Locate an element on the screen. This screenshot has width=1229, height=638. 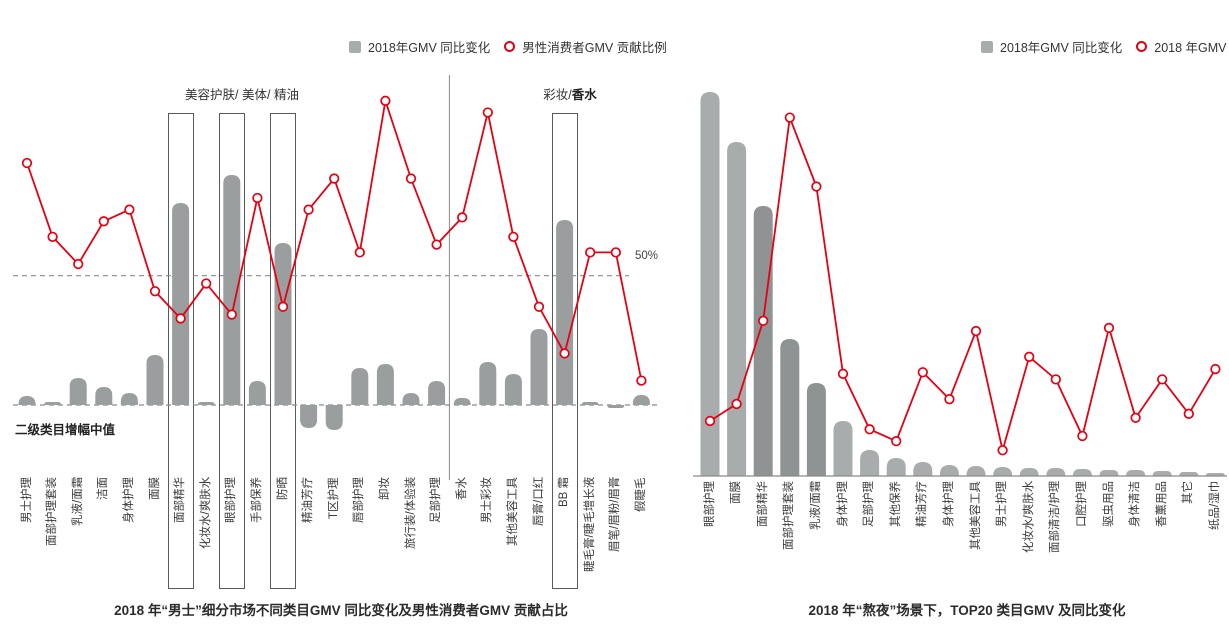
x-axis-label: 面部清洁/护理 is located at coordinates (1055, 516).